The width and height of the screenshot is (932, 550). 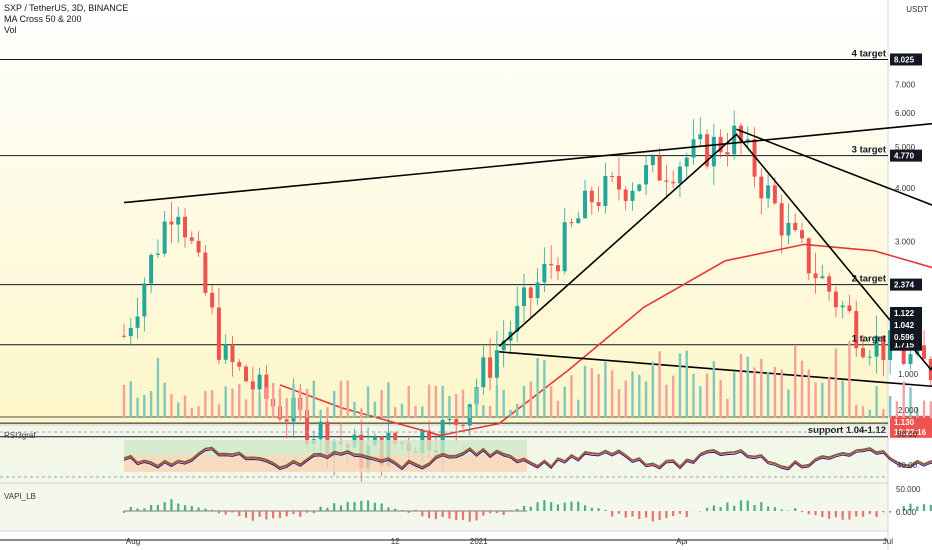 I want to click on current-price-tag, so click(x=911, y=426).